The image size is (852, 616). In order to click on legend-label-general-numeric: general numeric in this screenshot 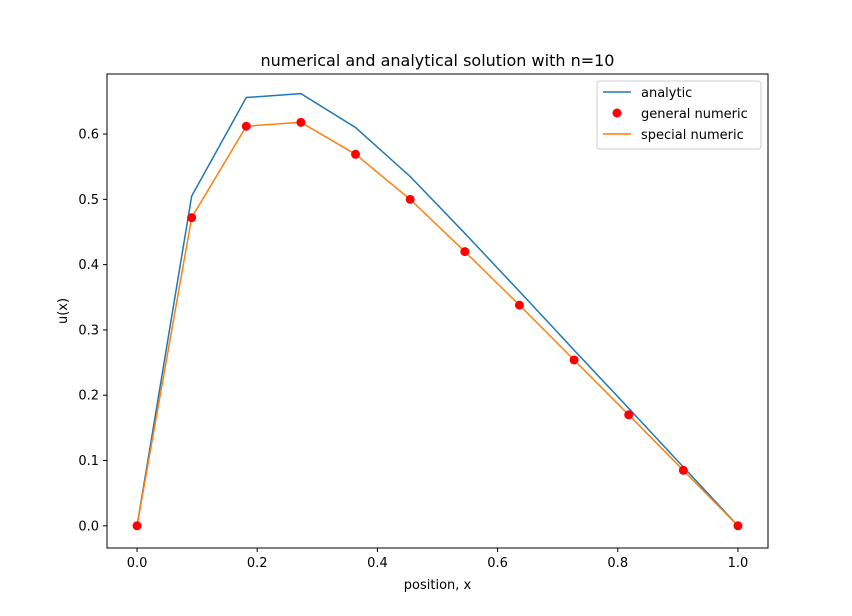, I will do `click(694, 114)`.